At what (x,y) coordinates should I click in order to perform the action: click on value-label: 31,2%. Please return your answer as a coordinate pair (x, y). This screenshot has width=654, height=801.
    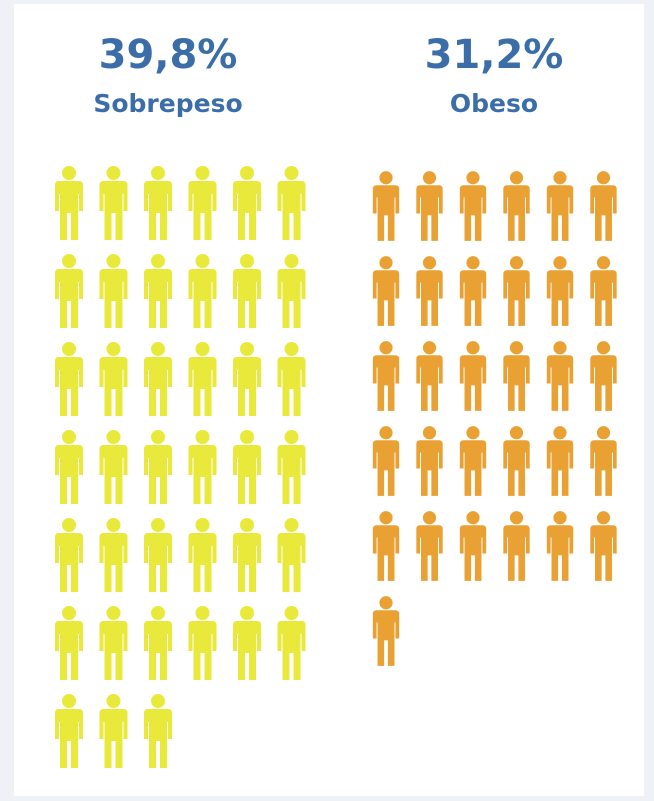
    Looking at the image, I should click on (494, 55).